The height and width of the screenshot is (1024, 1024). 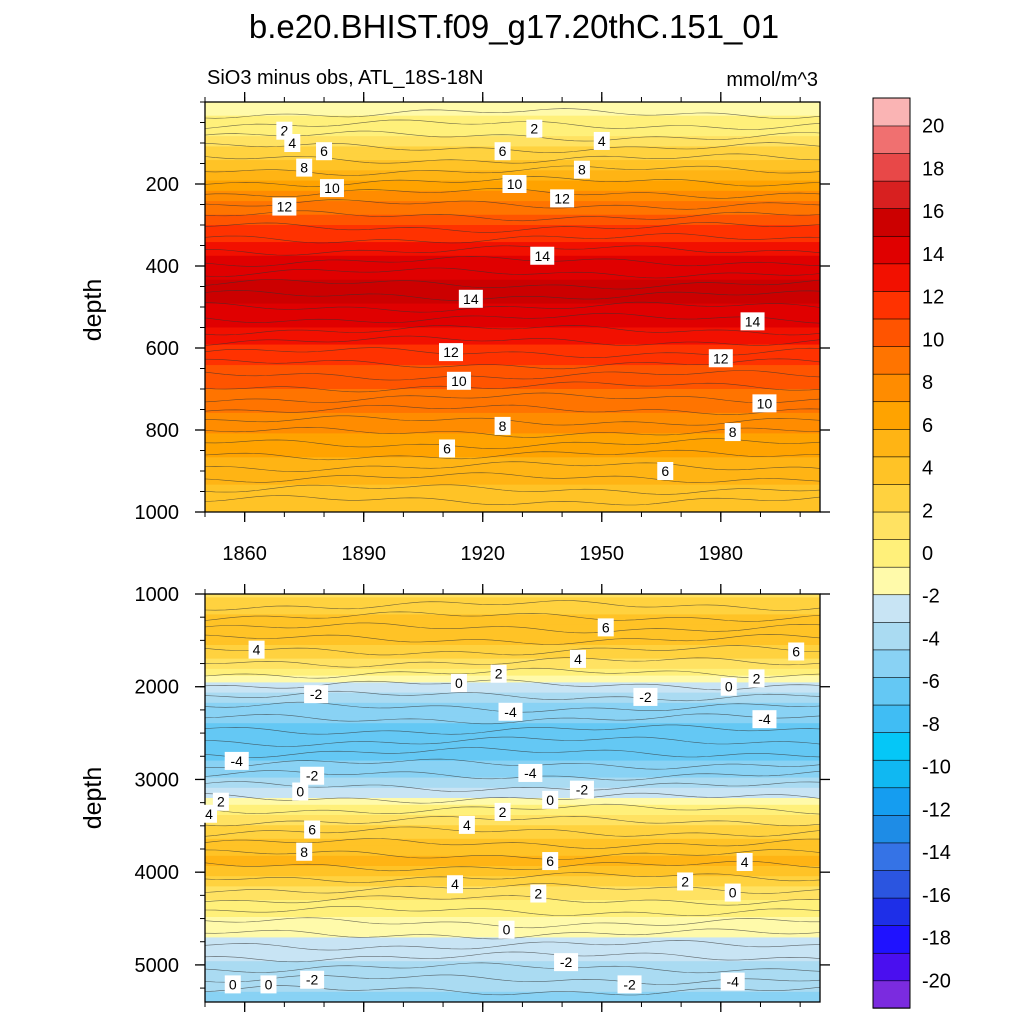 What do you see at coordinates (157, 513) in the screenshot?
I see `y-tick-label: 1000` at bounding box center [157, 513].